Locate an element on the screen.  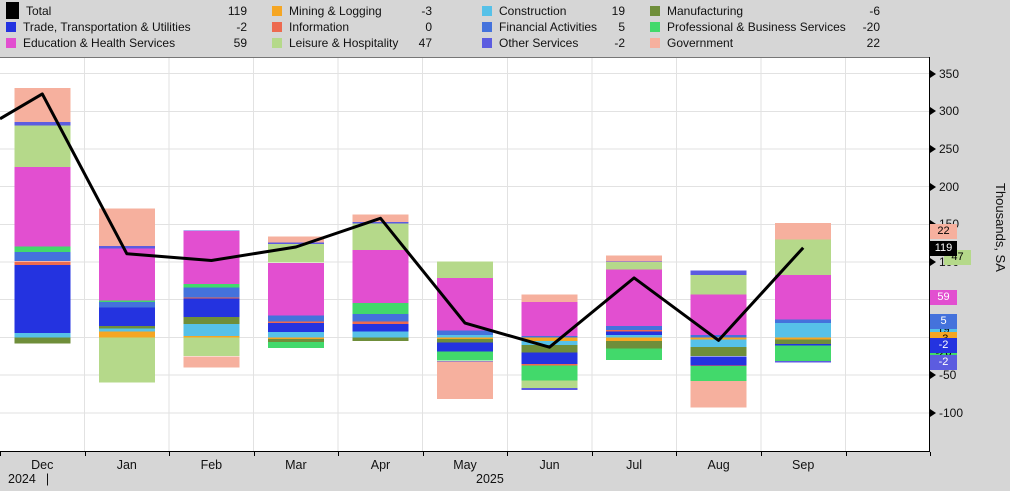
legend-value: 19 is located at coordinates (618, 11).